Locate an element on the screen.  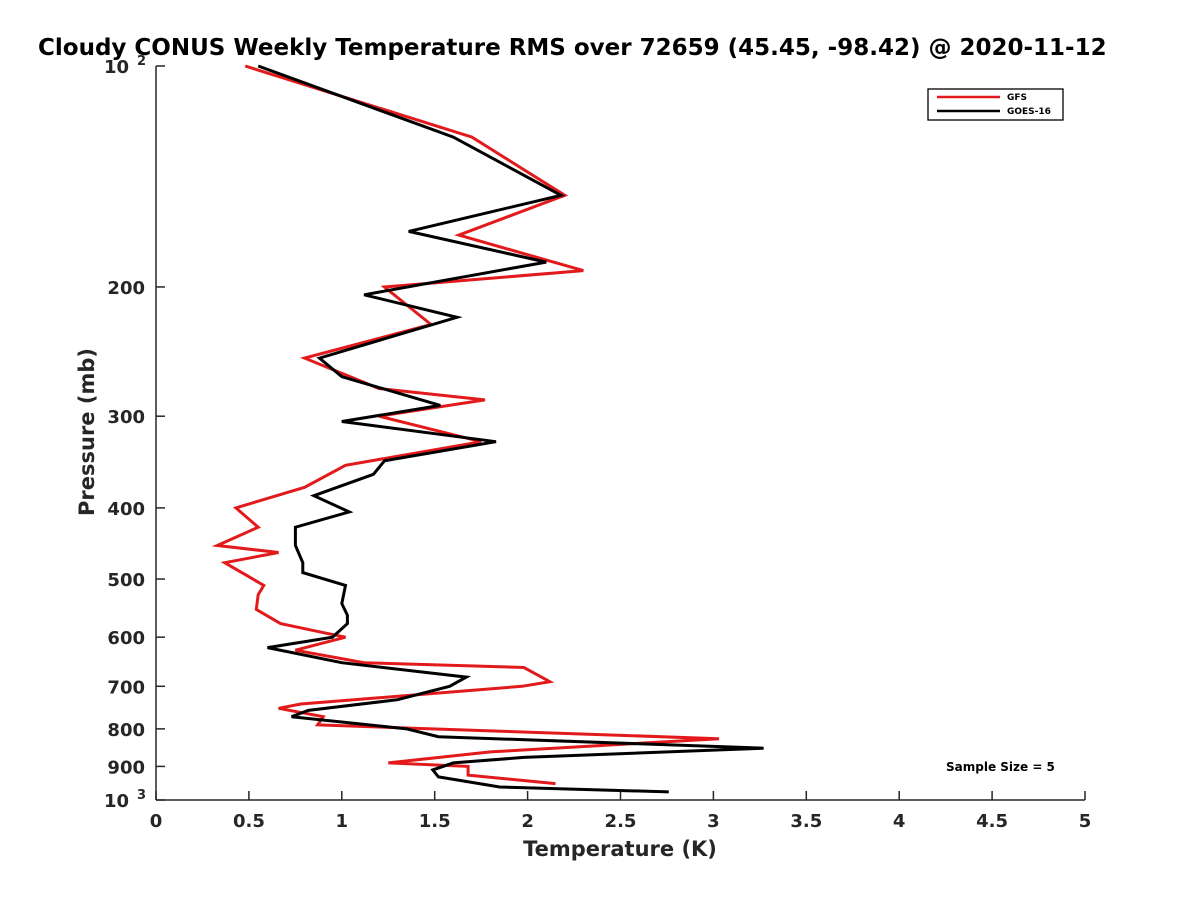
legend: GFS GOES-16 is located at coordinates (995, 104).